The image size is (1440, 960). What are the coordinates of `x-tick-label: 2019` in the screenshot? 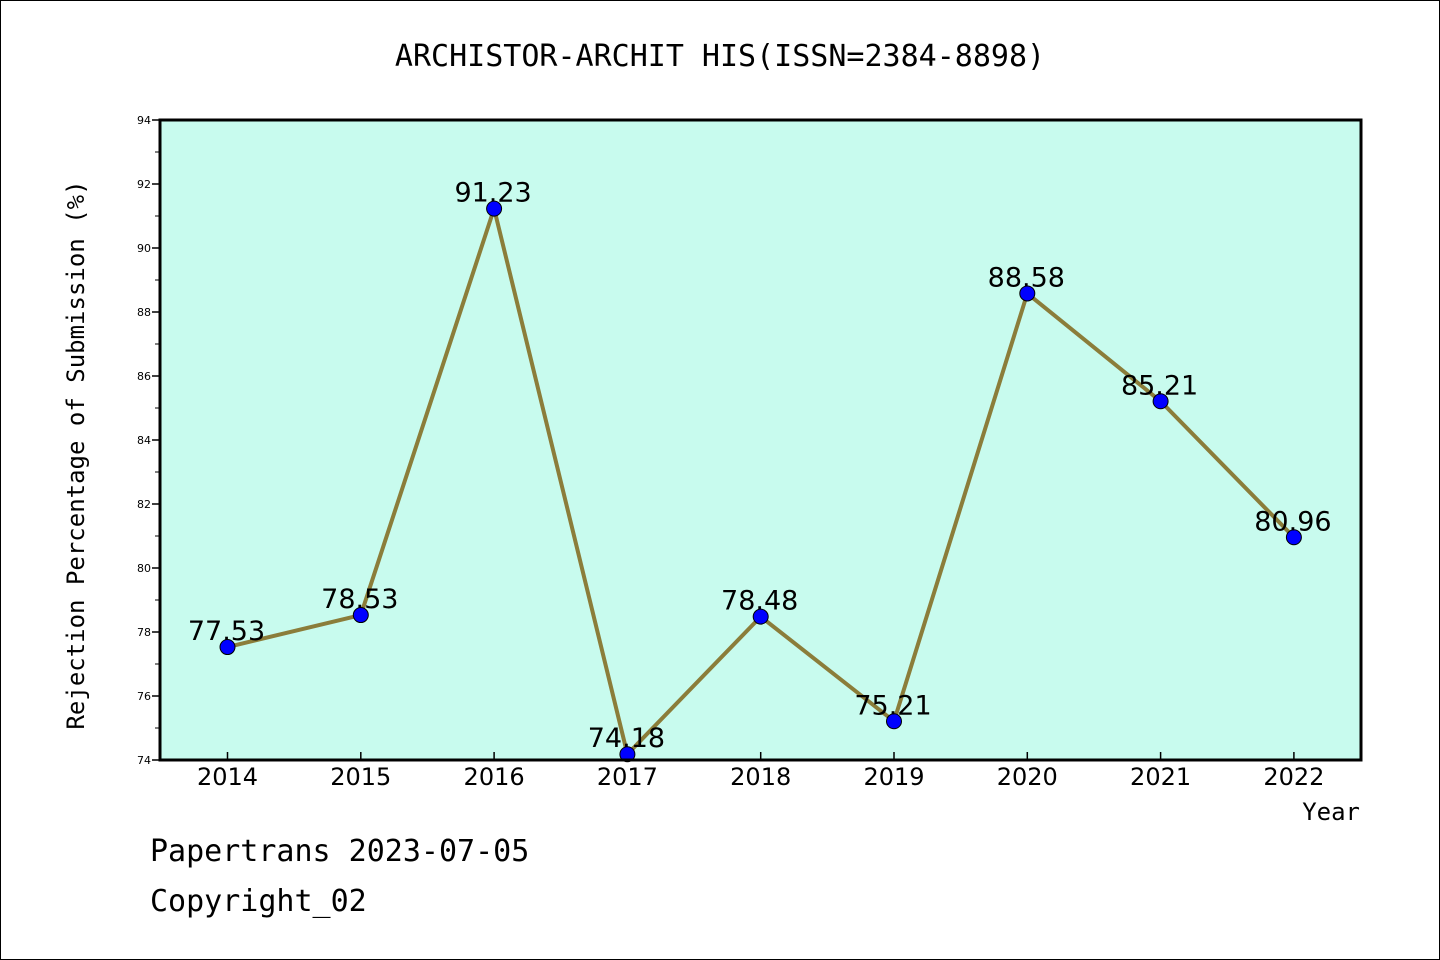 It's located at (893, 777).